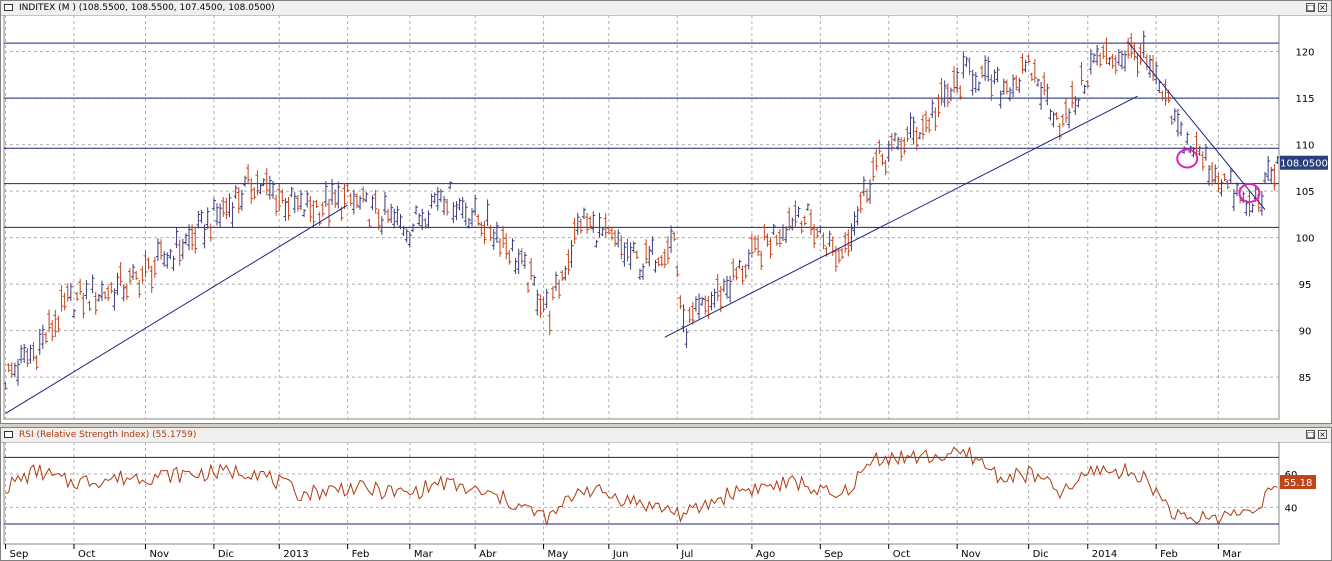 This screenshot has height=561, width=1332. What do you see at coordinates (424, 554) in the screenshot?
I see `x-axis-month-label: Mar` at bounding box center [424, 554].